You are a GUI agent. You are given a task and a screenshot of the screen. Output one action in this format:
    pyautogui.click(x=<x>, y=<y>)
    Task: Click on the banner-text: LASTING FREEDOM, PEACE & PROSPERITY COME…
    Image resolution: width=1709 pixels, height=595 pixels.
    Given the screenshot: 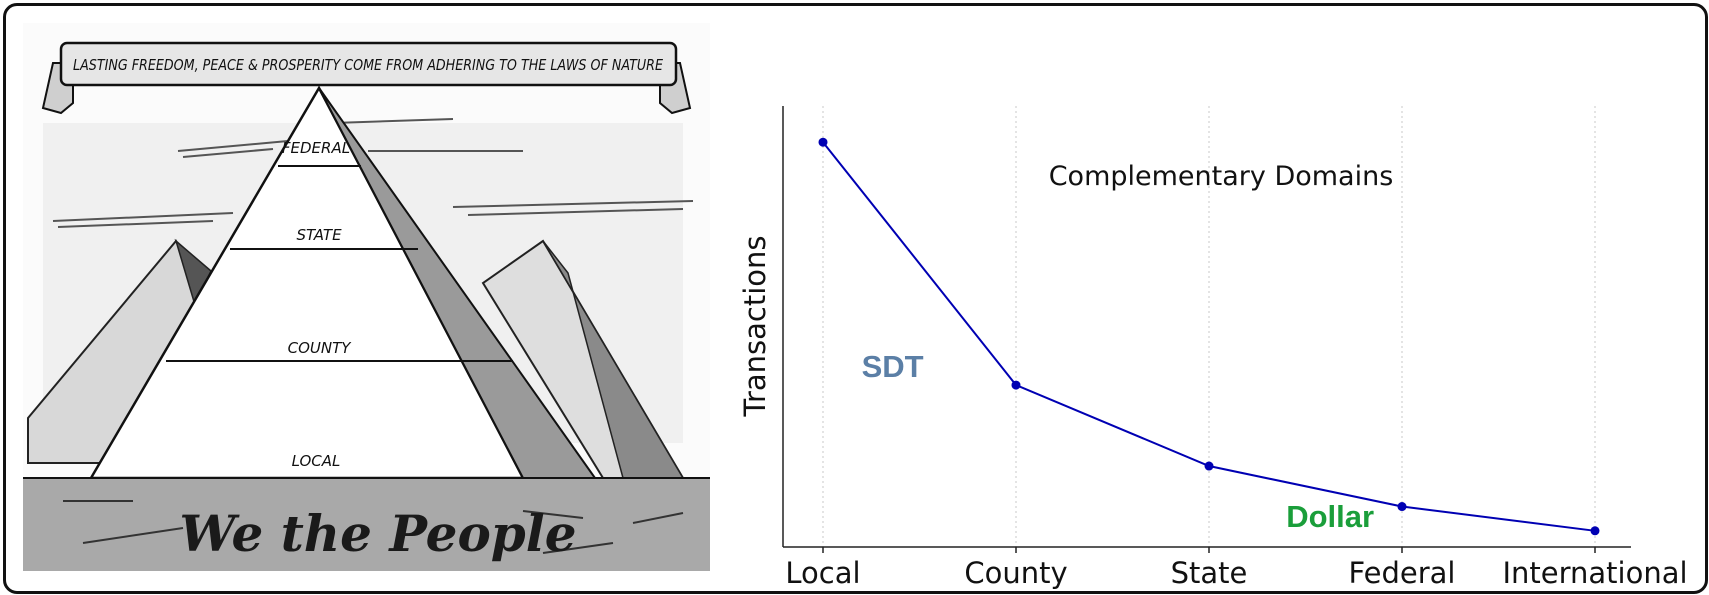 What is the action you would take?
    pyautogui.click(x=368, y=65)
    